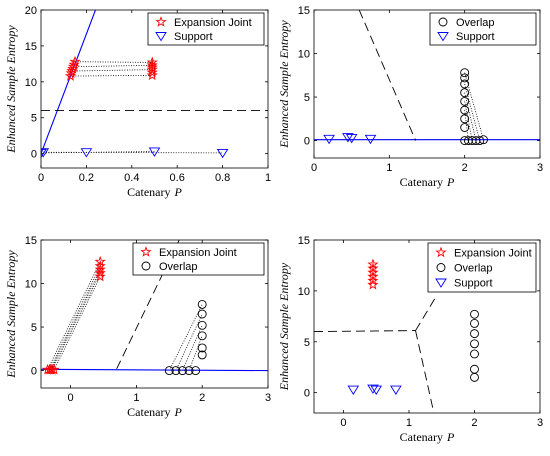 This screenshot has width=550, height=456. Describe the element at coordinates (146, 251) in the screenshot. I see `legend-marker-expansion-joint` at that location.